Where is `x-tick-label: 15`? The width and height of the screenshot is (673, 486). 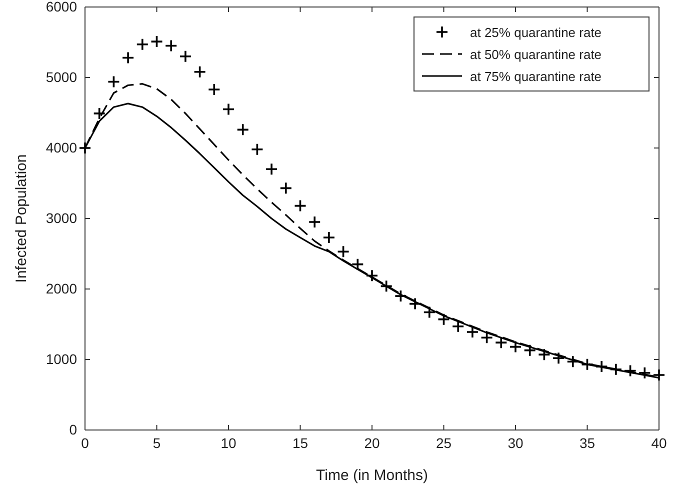 x-tick-label: 15 is located at coordinates (300, 442).